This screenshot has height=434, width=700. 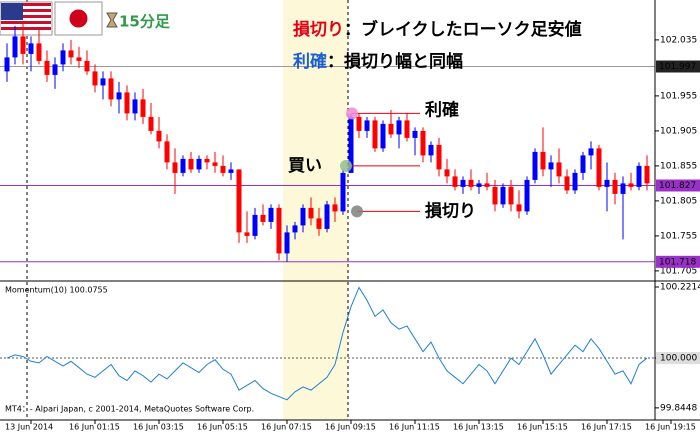 I want to click on y-tick-label: 102.035, so click(x=678, y=40).